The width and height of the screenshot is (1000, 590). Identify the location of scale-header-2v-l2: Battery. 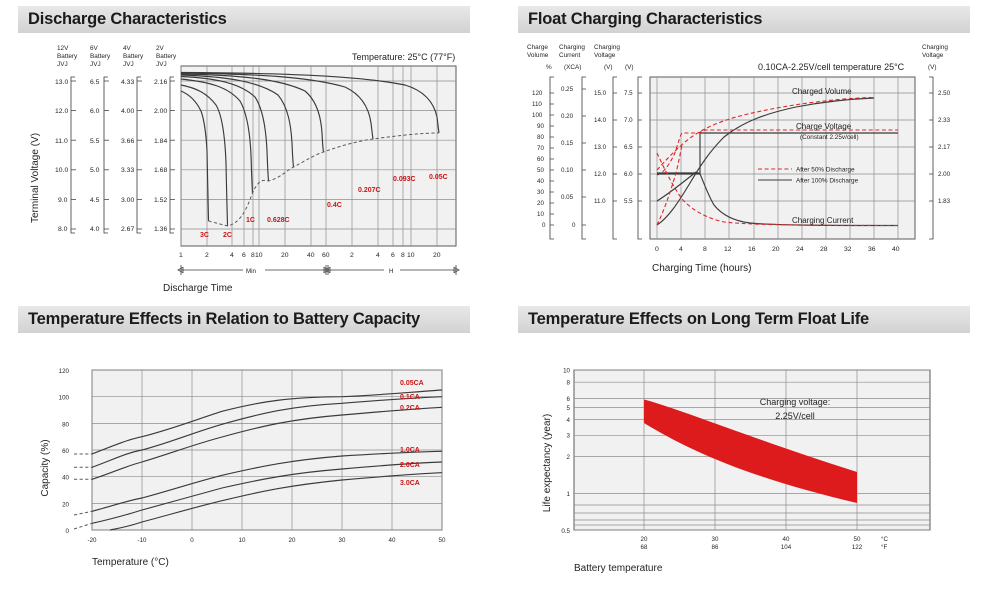
(166, 56).